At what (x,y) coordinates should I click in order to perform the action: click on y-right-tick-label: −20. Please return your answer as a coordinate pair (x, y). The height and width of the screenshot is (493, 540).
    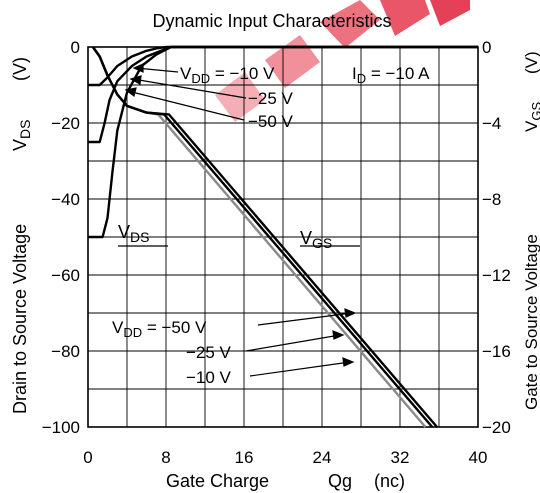
    Looking at the image, I should click on (496, 427).